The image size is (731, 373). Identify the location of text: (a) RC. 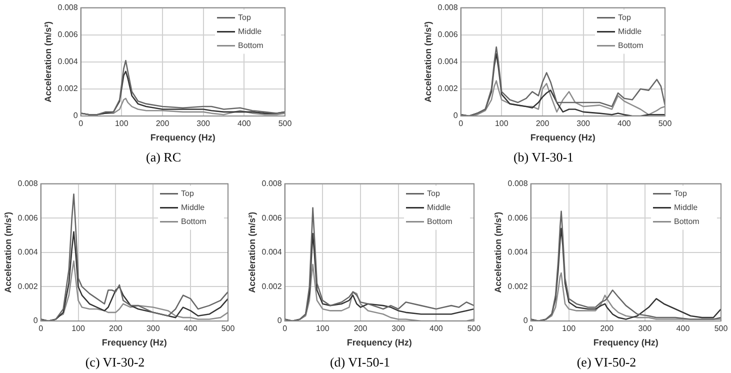
(164, 157).